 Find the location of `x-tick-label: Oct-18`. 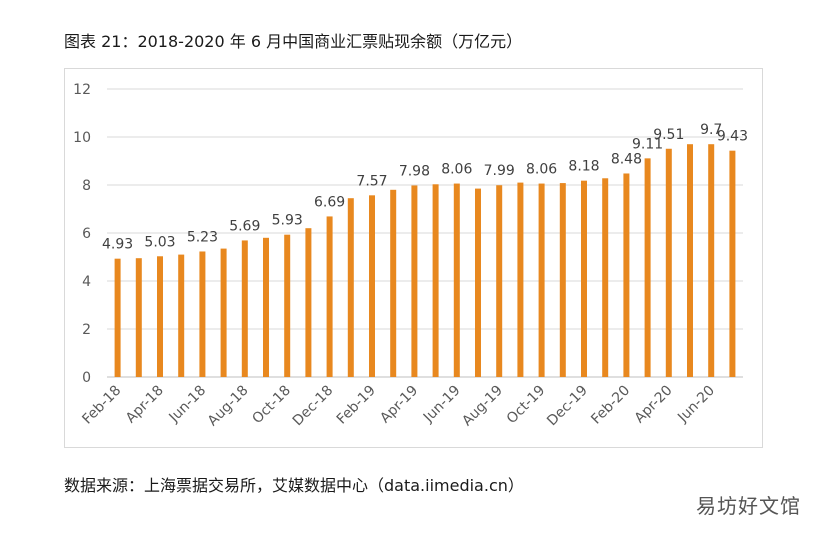

x-tick-label: Oct-18 is located at coordinates (271, 405).